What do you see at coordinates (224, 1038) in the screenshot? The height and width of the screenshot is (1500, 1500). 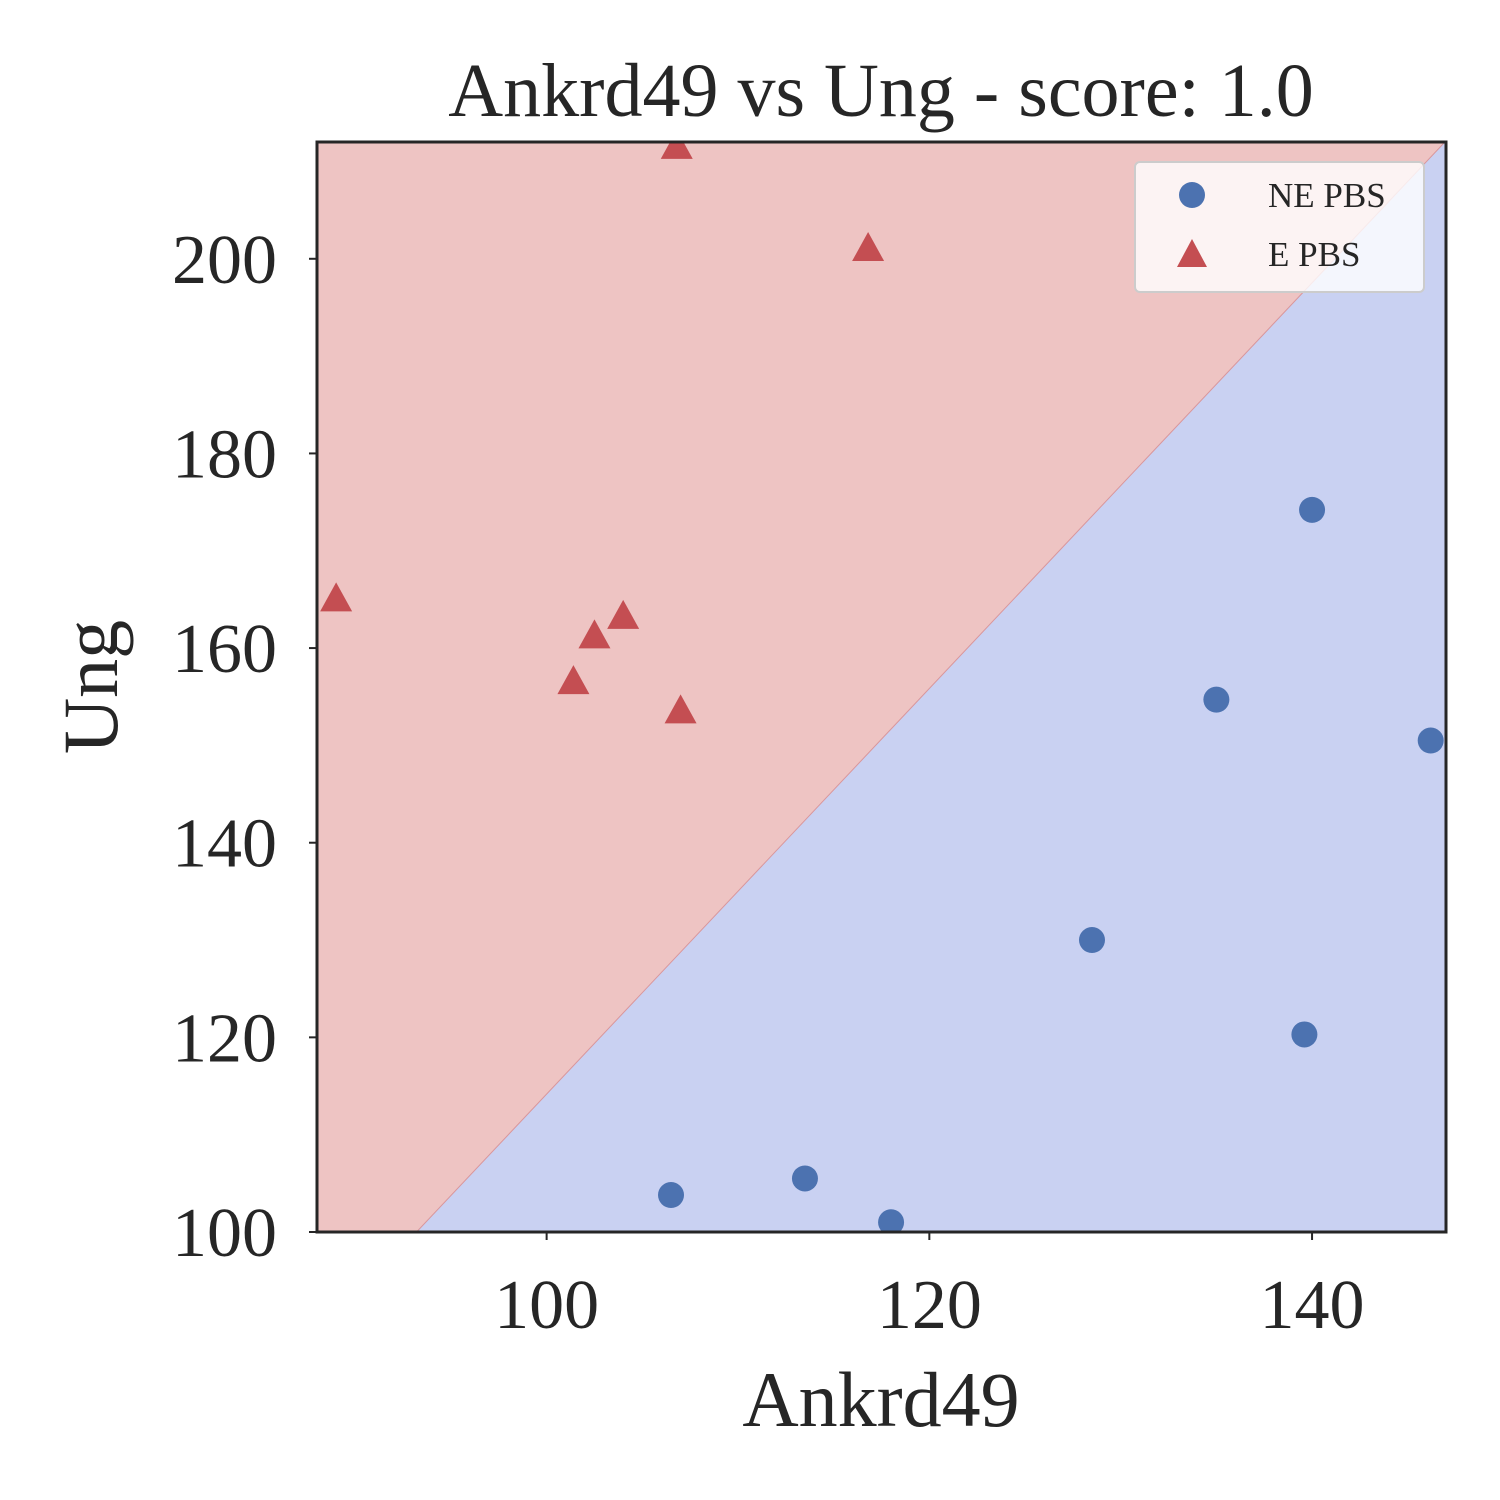 I see `y-tick-label: 120` at bounding box center [224, 1038].